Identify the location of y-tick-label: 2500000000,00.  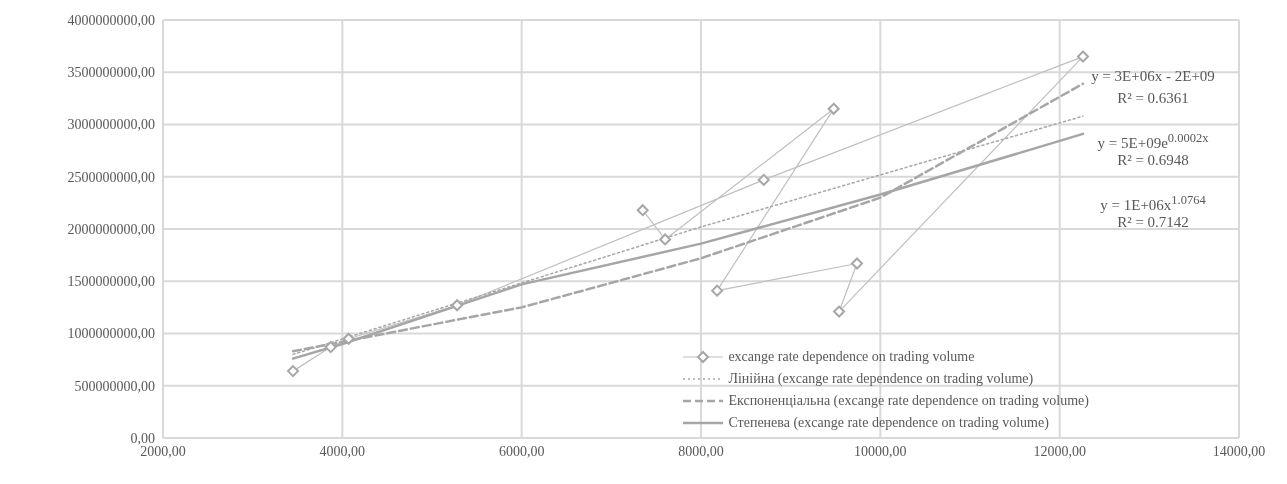
(111, 177).